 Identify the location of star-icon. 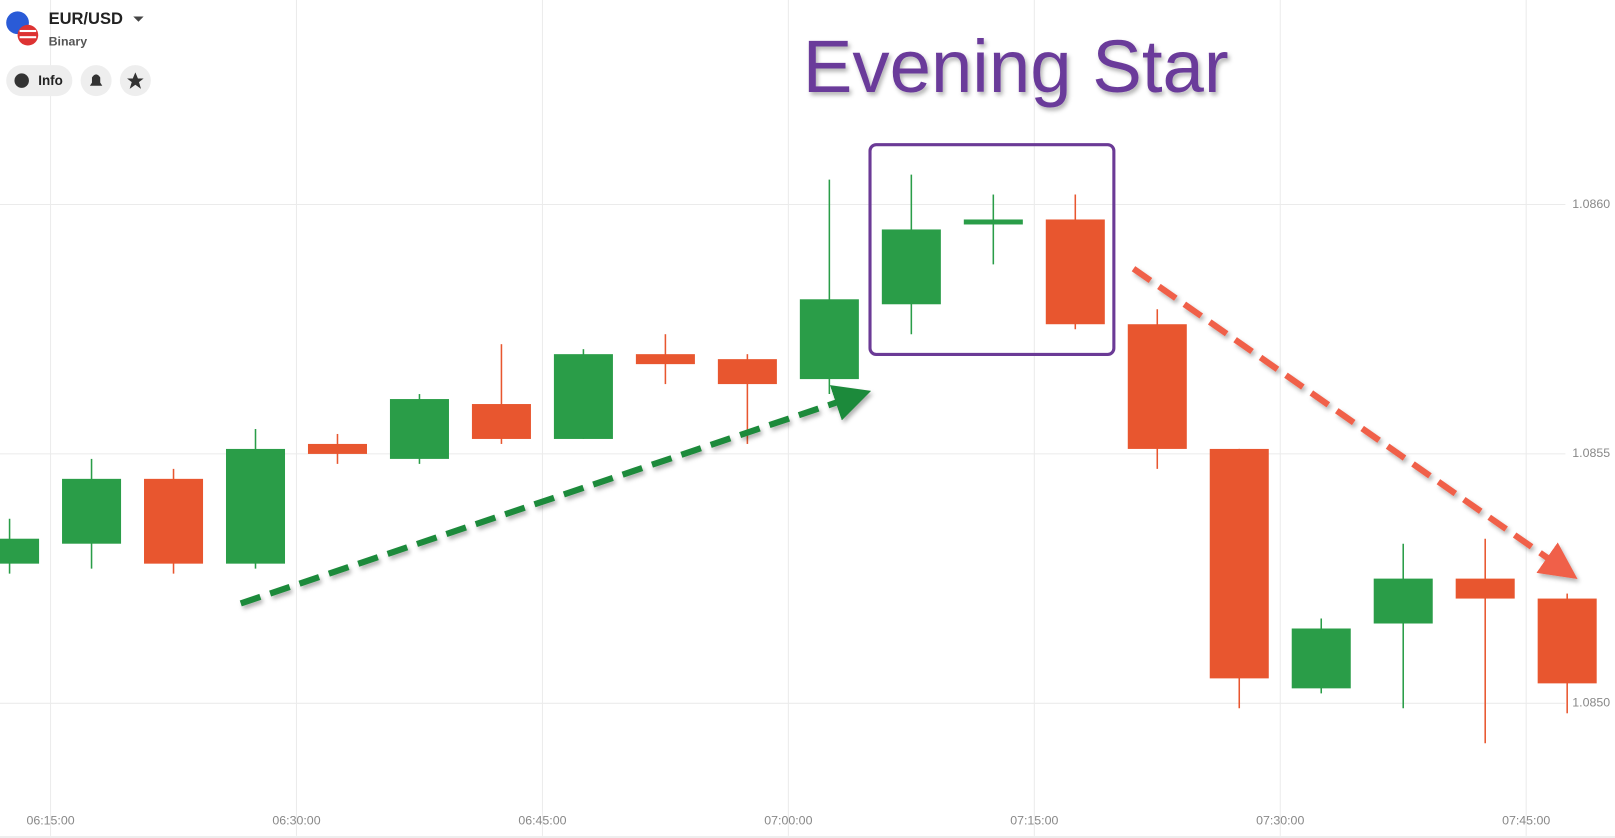
(135, 80).